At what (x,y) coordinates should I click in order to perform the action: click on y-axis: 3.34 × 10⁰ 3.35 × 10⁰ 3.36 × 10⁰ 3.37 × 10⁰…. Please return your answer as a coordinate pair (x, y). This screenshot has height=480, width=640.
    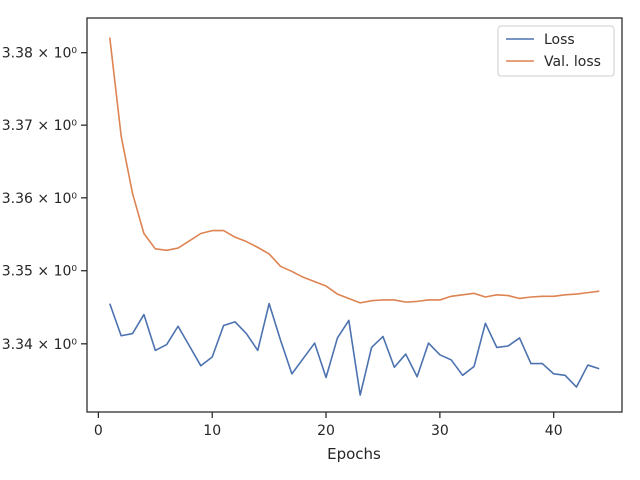
    Looking at the image, I should click on (44, 199).